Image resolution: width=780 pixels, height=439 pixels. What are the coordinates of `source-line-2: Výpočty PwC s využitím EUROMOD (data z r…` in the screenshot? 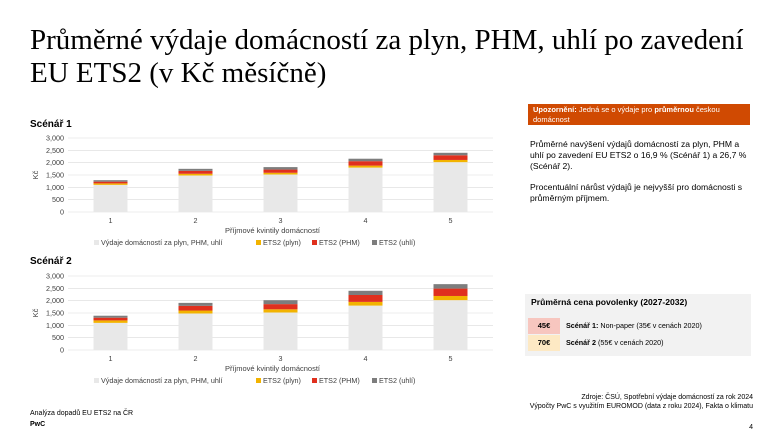 It's located at (641, 406).